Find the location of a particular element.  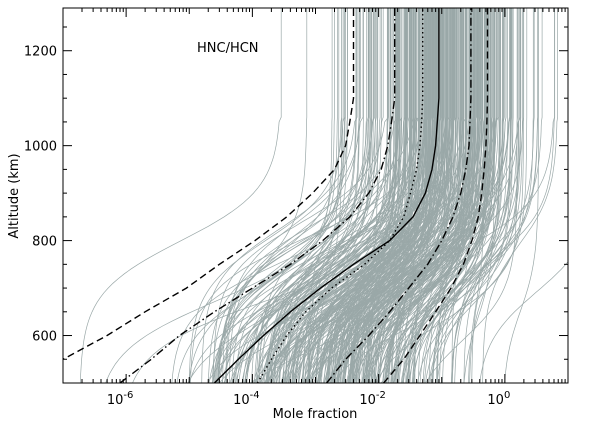

x-axis-title: Mole fraction is located at coordinates (315, 414).